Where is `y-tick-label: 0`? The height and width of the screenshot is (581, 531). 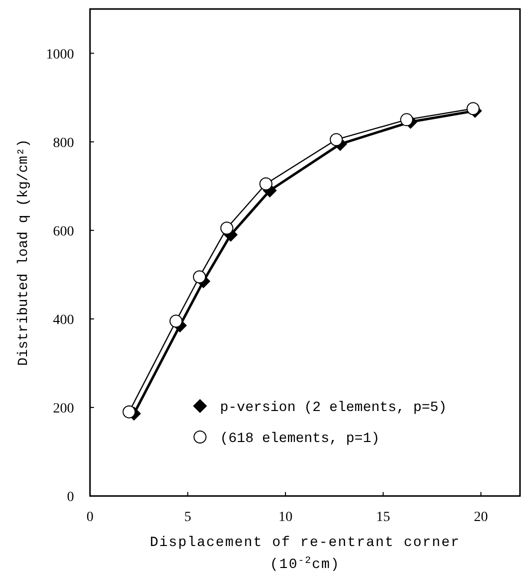 y-tick-label: 0 is located at coordinates (70, 497).